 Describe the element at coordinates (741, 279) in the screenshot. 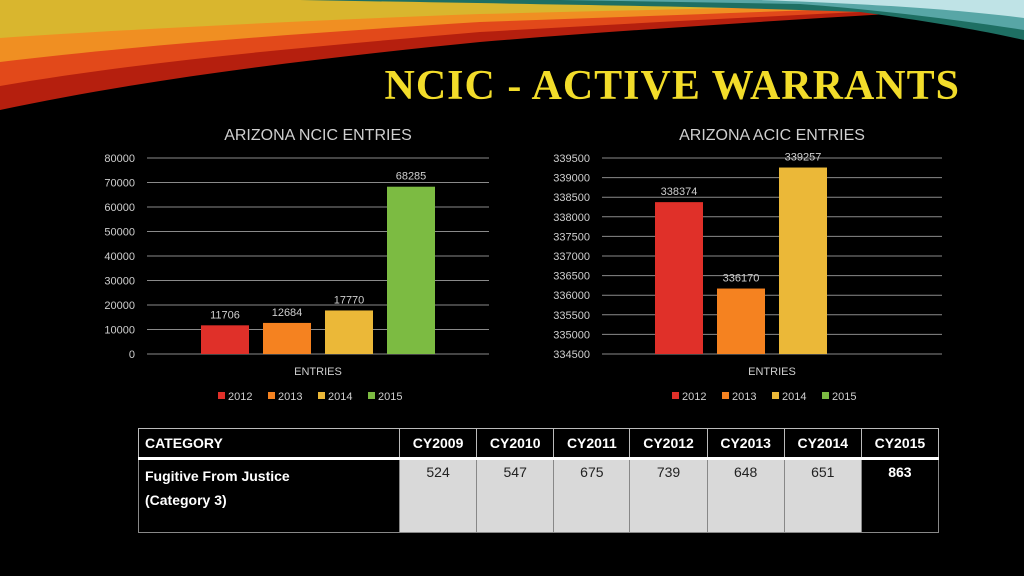

I see `data-label: 336170` at that location.